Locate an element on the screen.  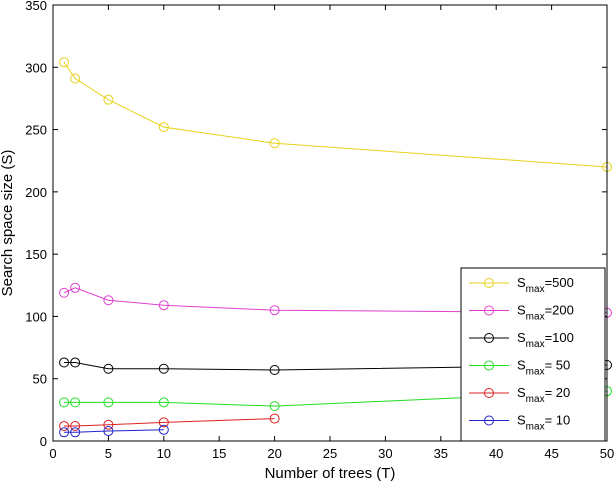
x-tick-label: 15 is located at coordinates (219, 453).